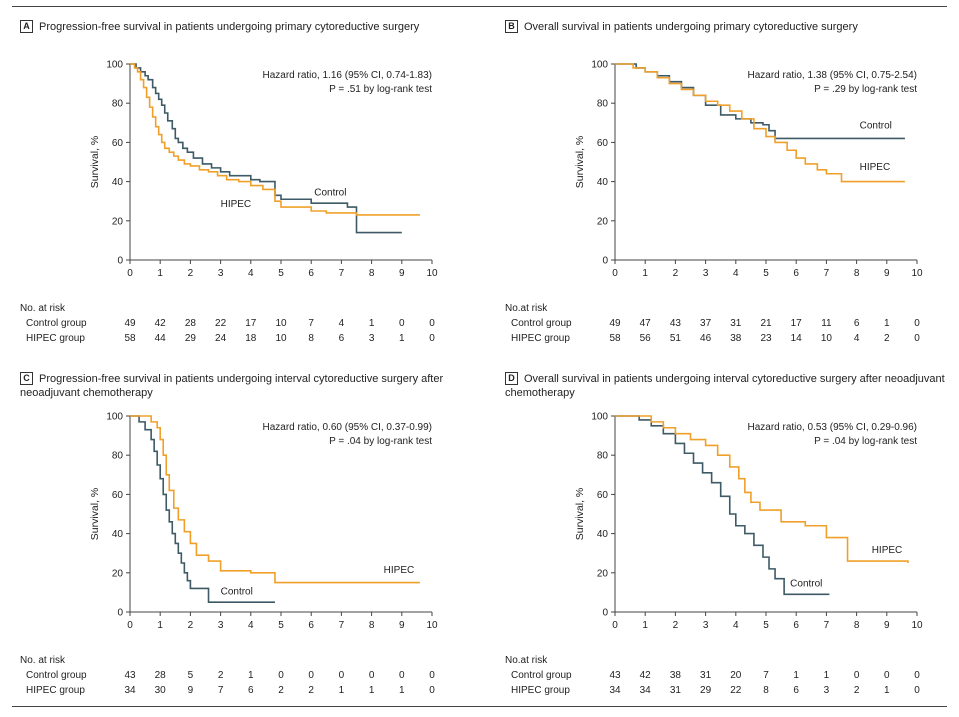 Image resolution: width=959 pixels, height=717 pixels. I want to click on x-tick-label: 5, so click(281, 625).